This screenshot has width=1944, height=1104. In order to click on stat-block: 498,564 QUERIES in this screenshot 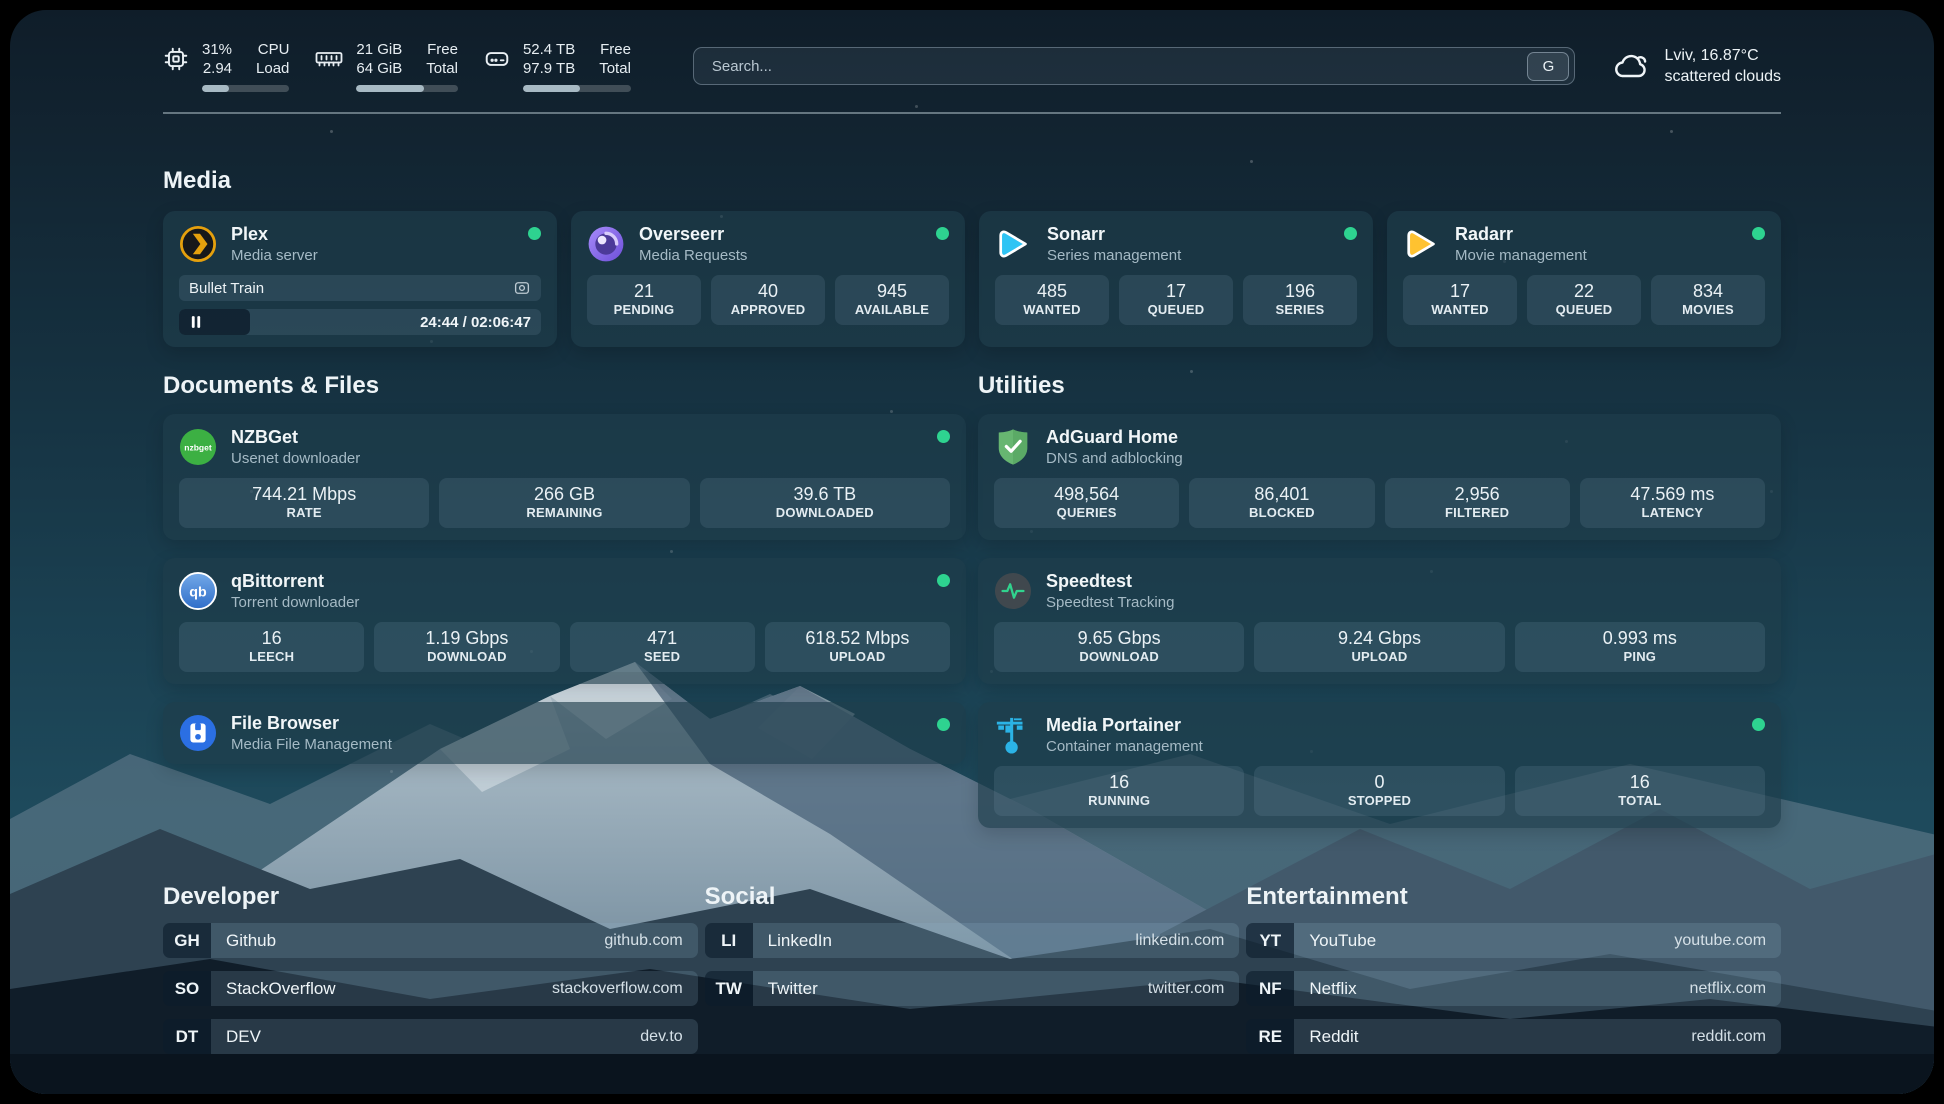, I will do `click(1087, 503)`.